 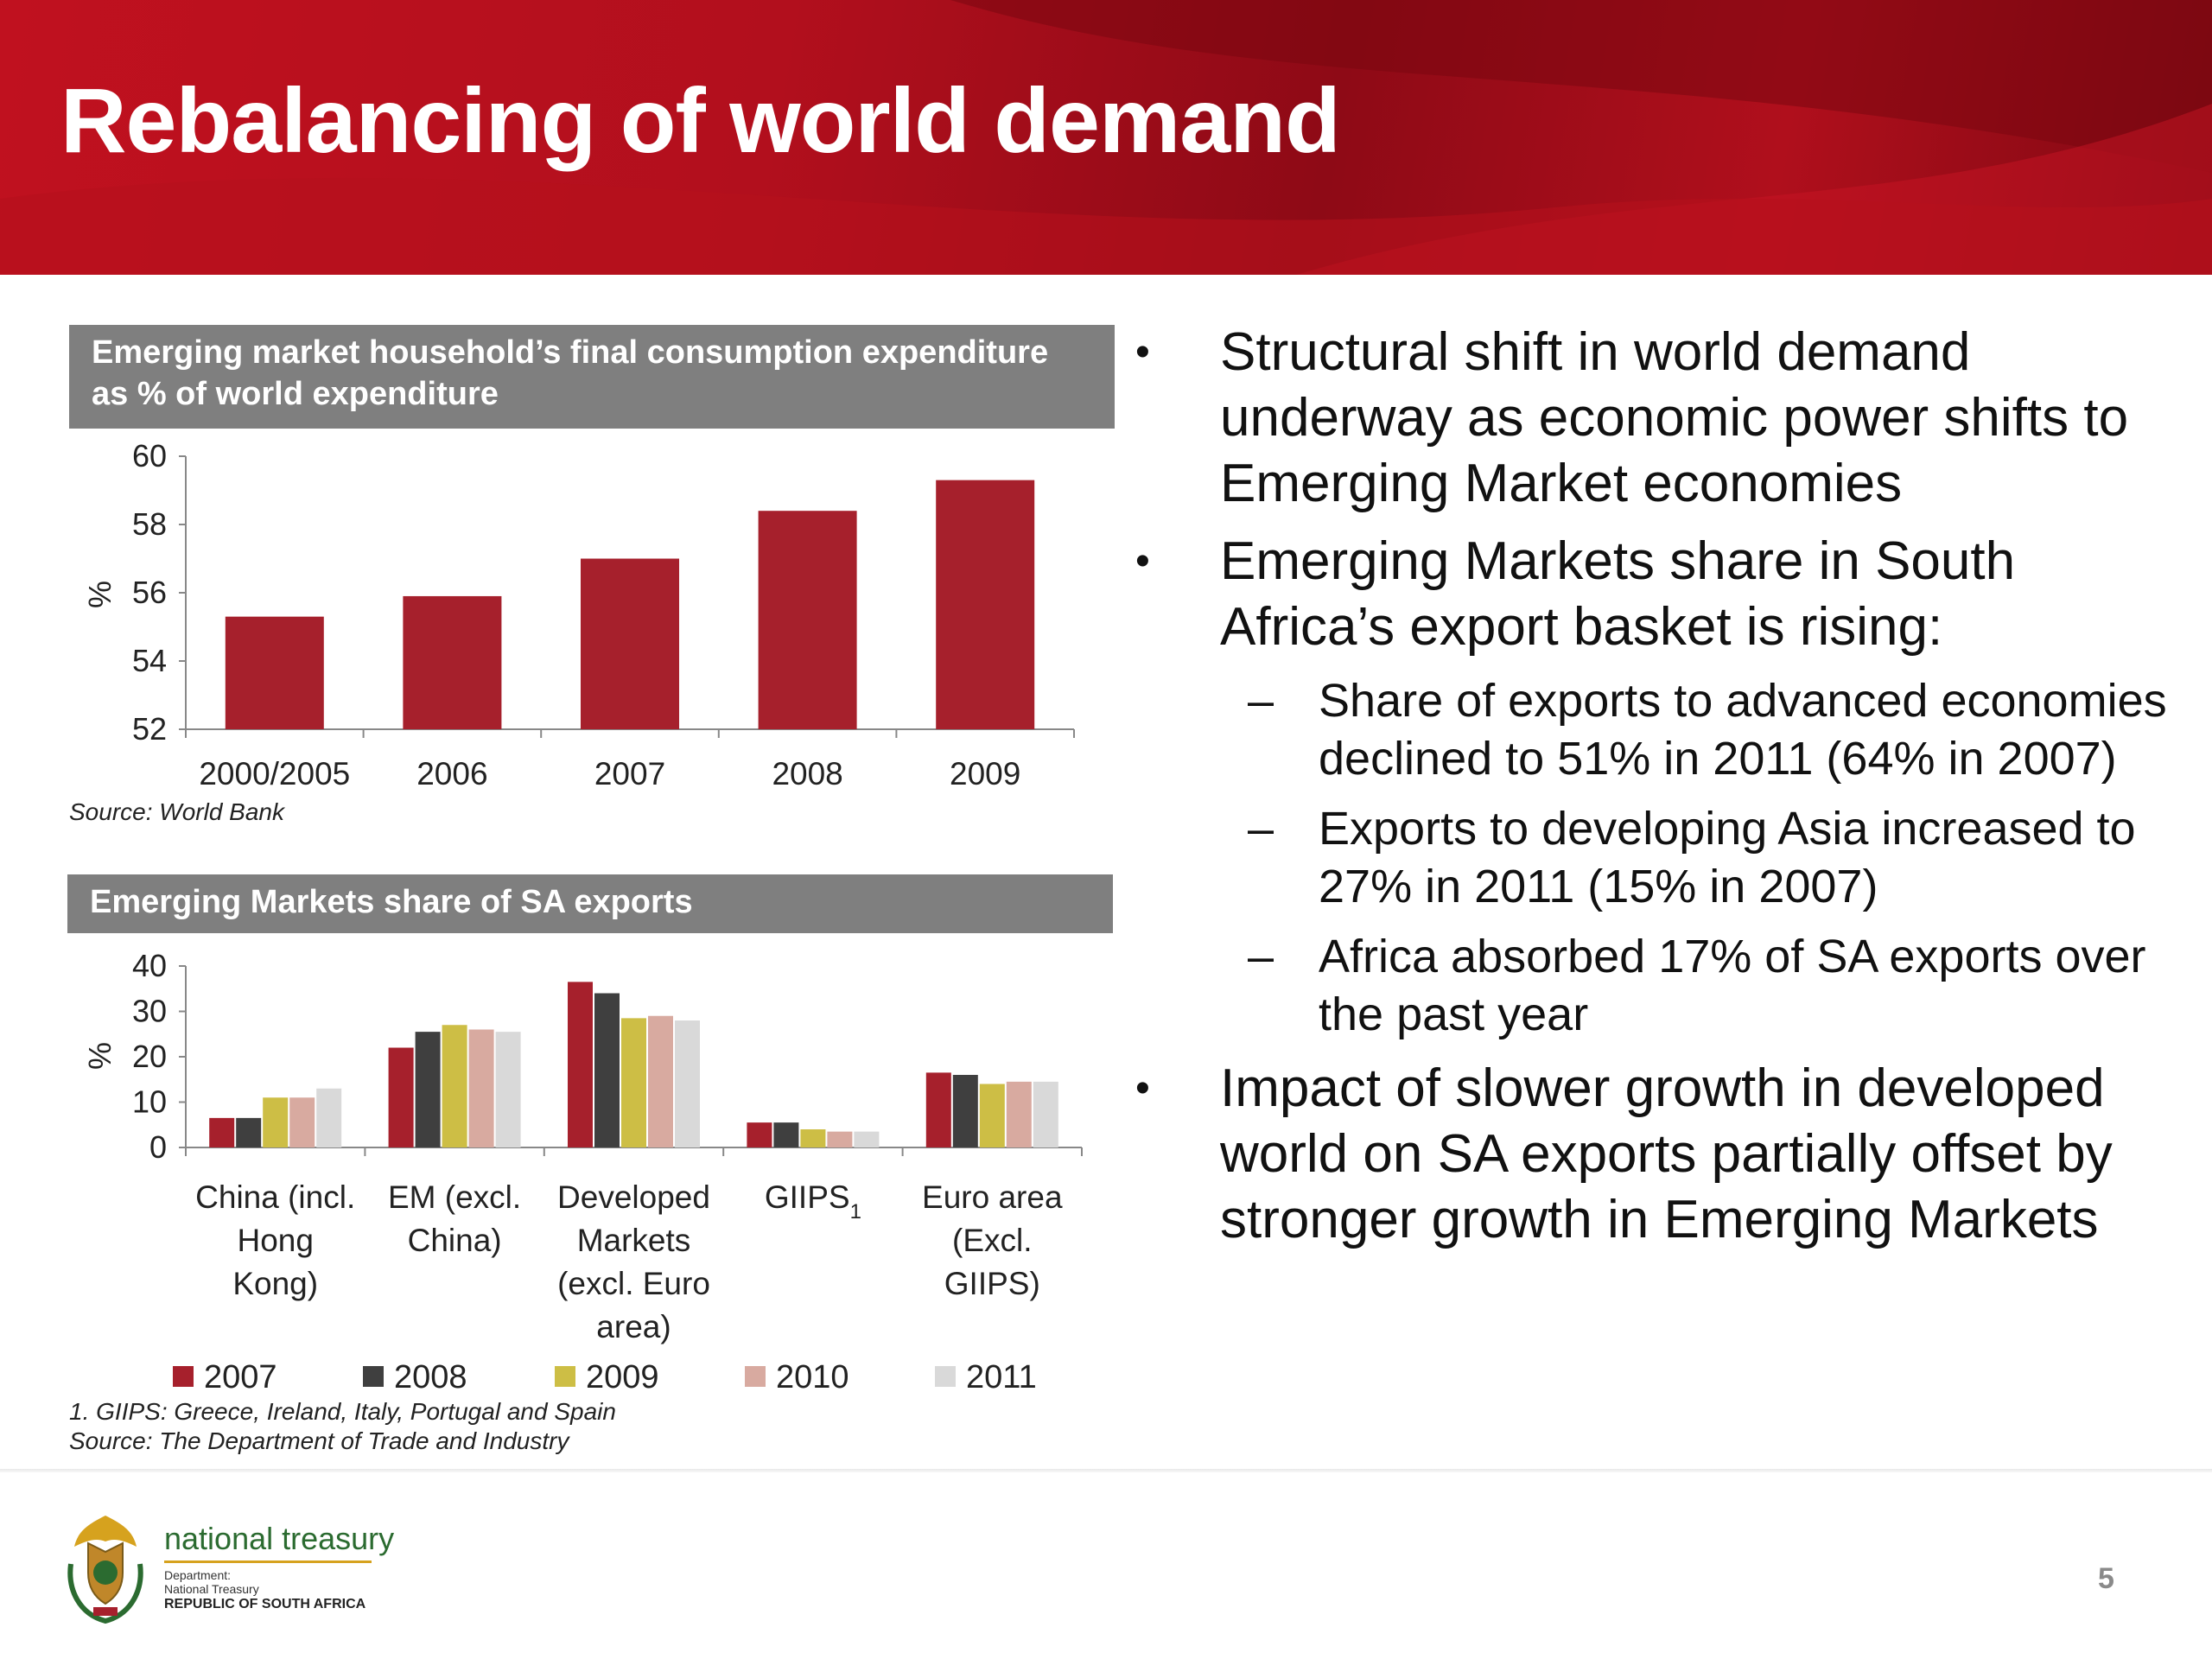 I want to click on x-tick-label: China), so click(x=455, y=1240).